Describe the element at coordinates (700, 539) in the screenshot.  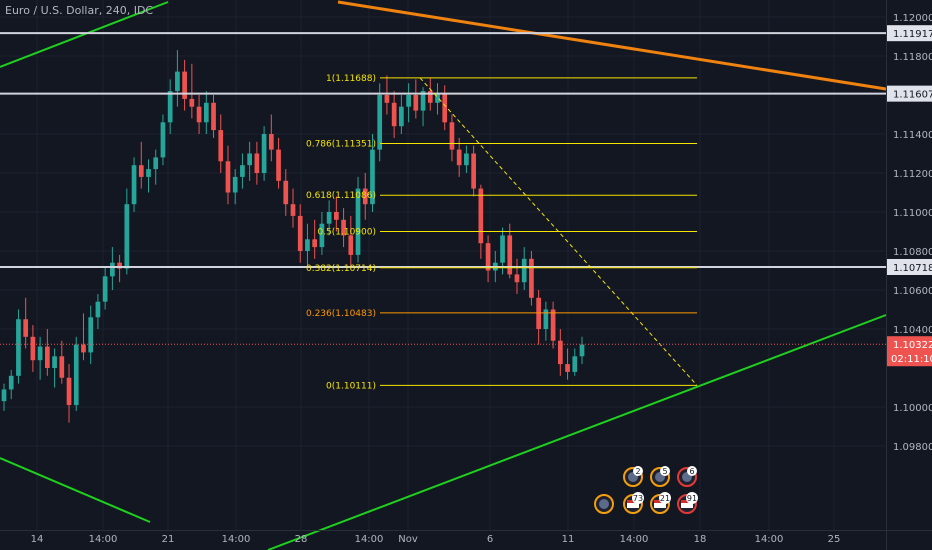
I see `time-tick-label: 18` at that location.